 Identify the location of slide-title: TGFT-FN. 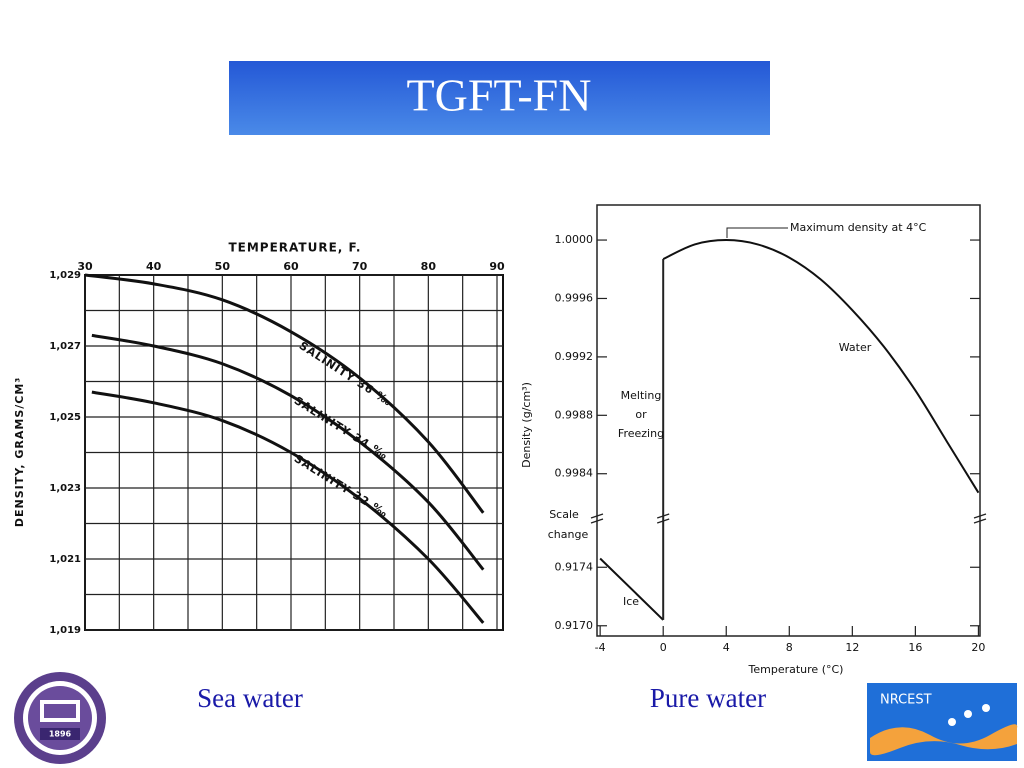
(499, 95).